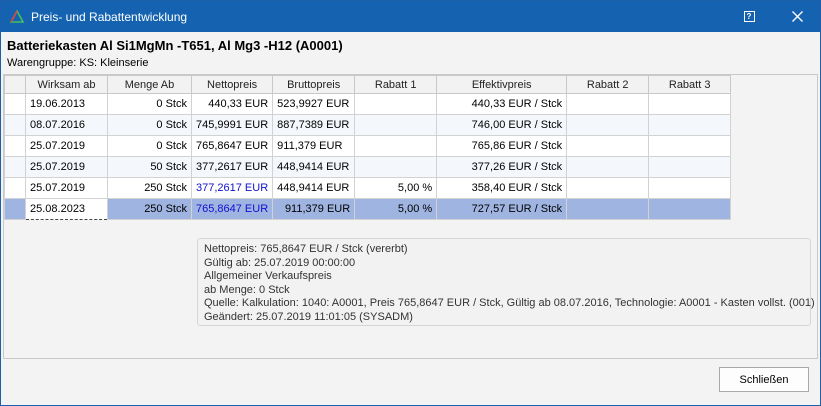 The image size is (821, 406). Describe the element at coordinates (280, 262) in the screenshot. I see `info-line: Gültig ab: 25.07.2019 00:00:00` at that location.